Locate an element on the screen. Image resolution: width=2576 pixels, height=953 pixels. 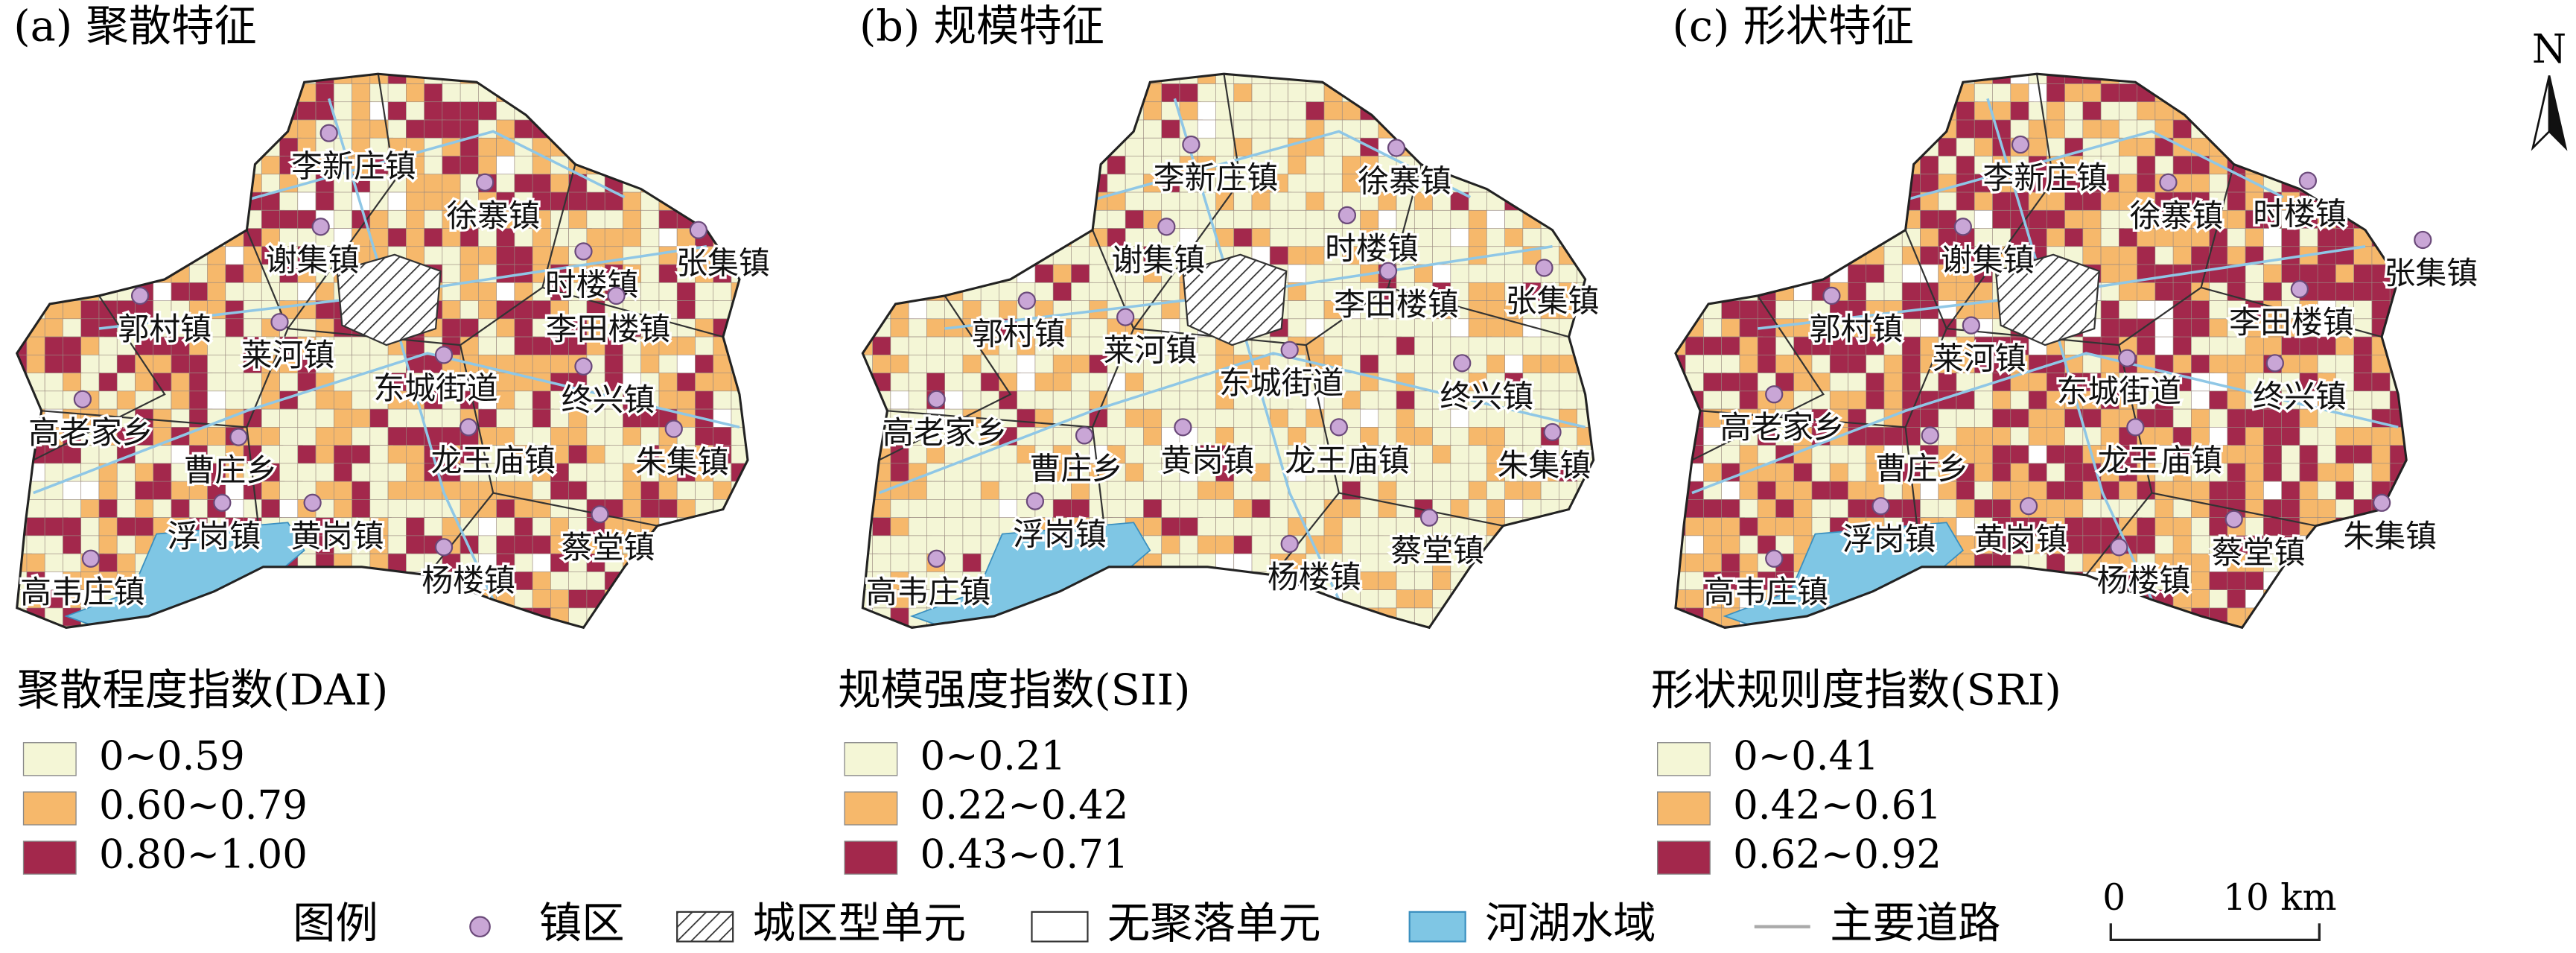
scale-label: 0 is located at coordinates (2113, 898).